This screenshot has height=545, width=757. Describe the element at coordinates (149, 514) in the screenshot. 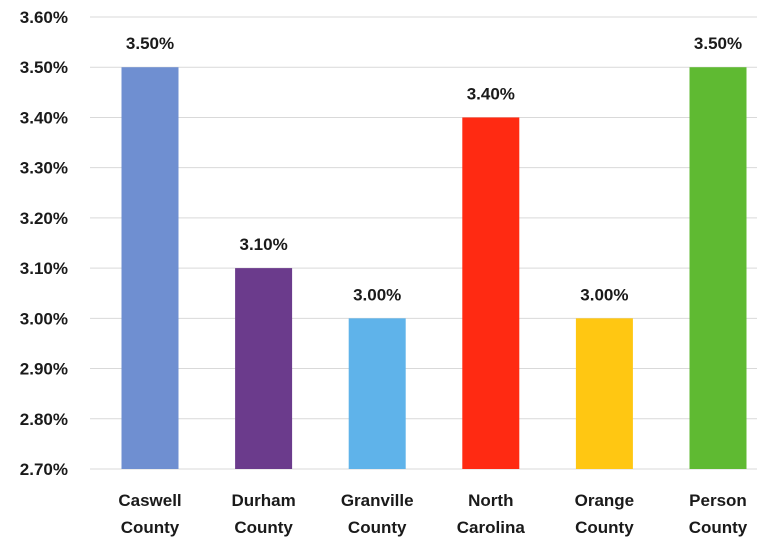

I see `category-label: Caswell County` at that location.